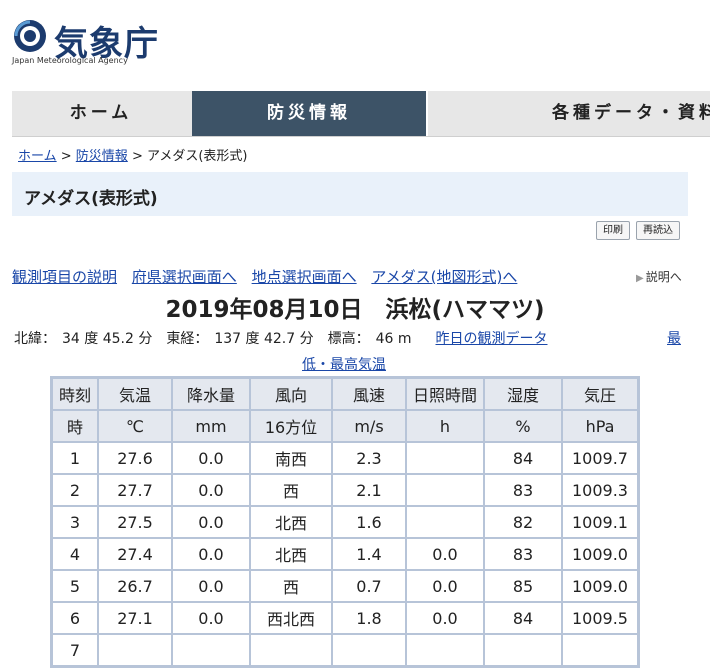 The height and width of the screenshot is (668, 710). I want to click on item-explanation-link: 観測項目の説明, so click(65, 277).